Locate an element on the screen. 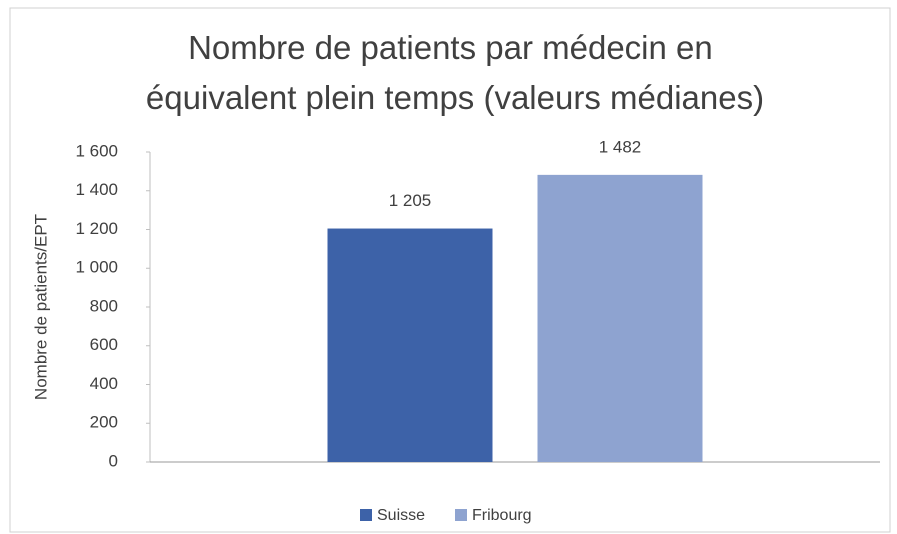 This screenshot has width=897, height=534. y-axis-label: Nombre de patients/EPT is located at coordinates (40, 307).